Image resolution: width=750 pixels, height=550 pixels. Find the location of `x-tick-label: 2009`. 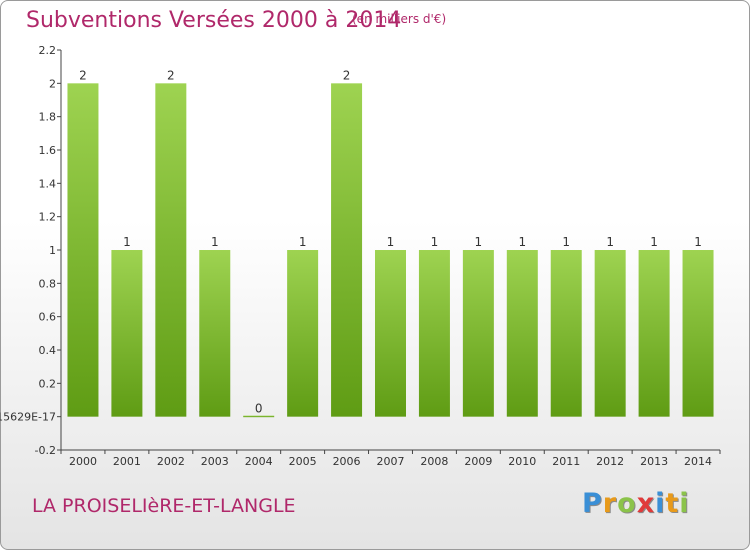

x-tick-label: 2009 is located at coordinates (478, 461).